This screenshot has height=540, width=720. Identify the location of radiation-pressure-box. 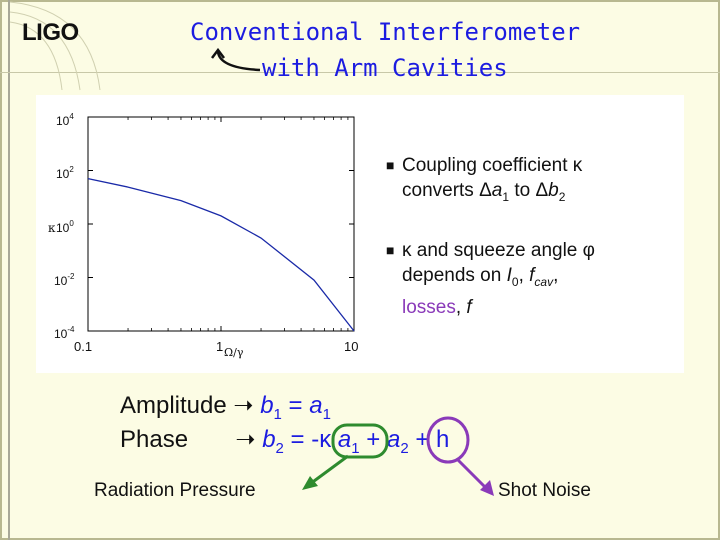
(360, 441).